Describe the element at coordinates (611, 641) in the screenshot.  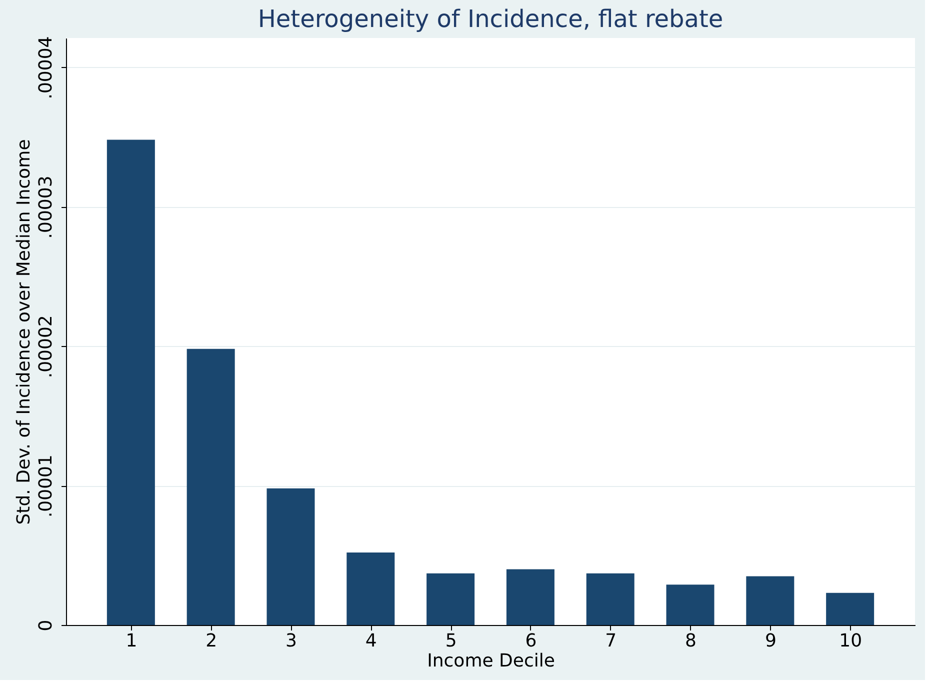
I see `x-tick-label: 7` at that location.